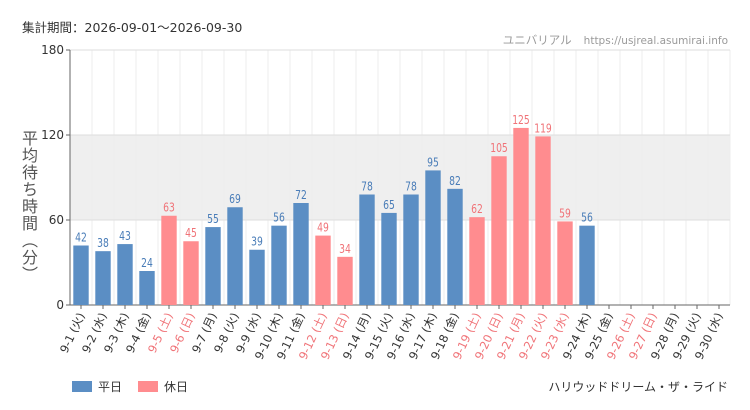 Image resolution: width=750 pixels, height=410 pixels. I want to click on bar-value-label: 95, so click(433, 161).